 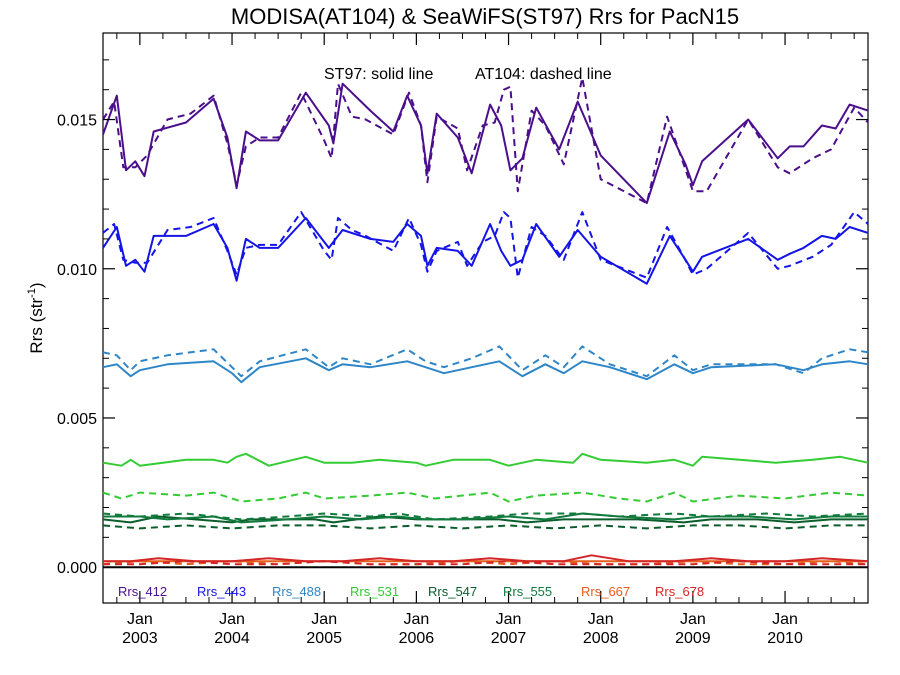 What do you see at coordinates (485, 563) in the screenshot?
I see `series-rrs-678-dashed` at bounding box center [485, 563].